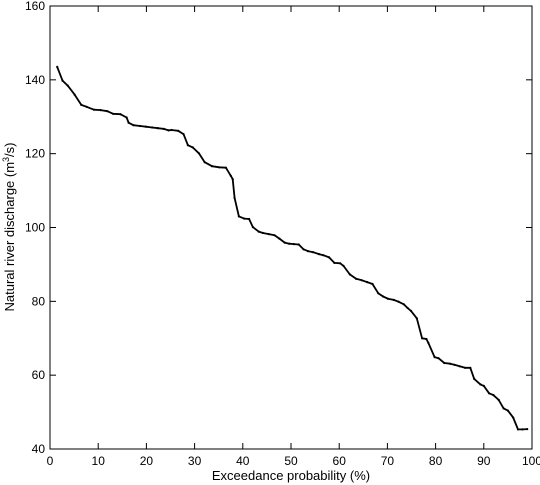  What do you see at coordinates (9, 237) in the screenshot?
I see `y-axis-title-main: Natural river discharge (m` at bounding box center [9, 237].